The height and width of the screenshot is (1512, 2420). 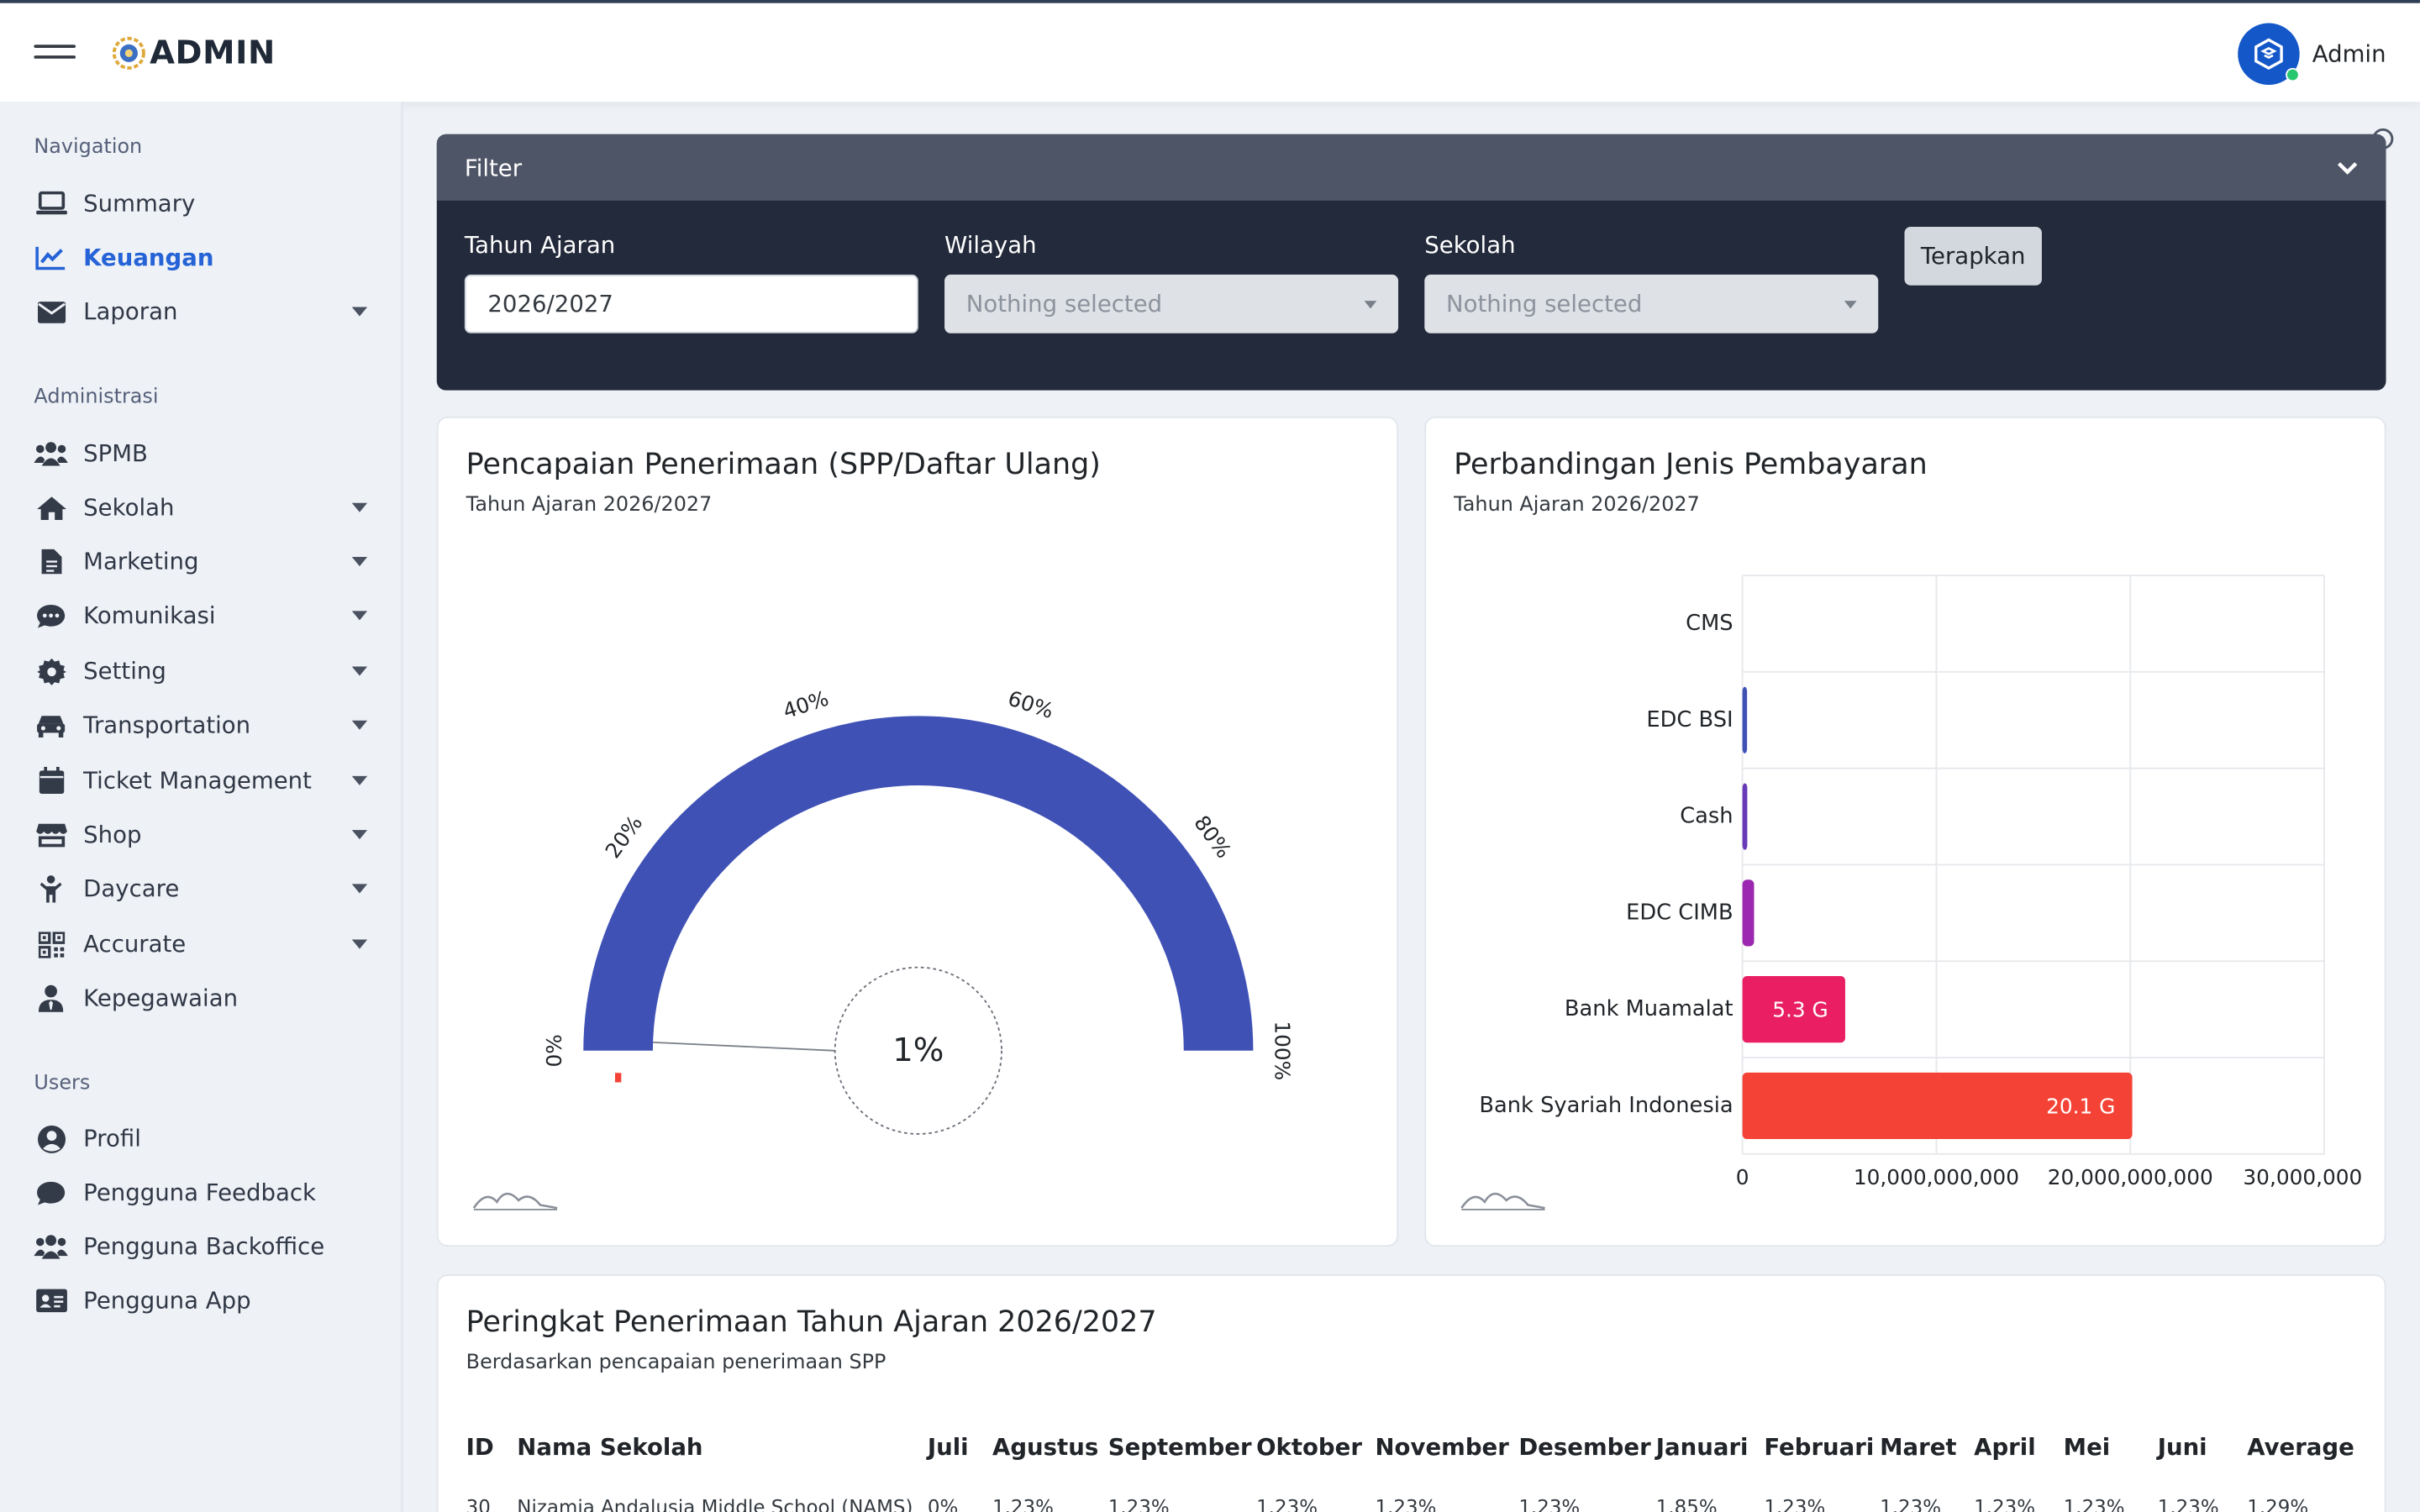 I want to click on data-label: 20.1 G, so click(x=2081, y=1106).